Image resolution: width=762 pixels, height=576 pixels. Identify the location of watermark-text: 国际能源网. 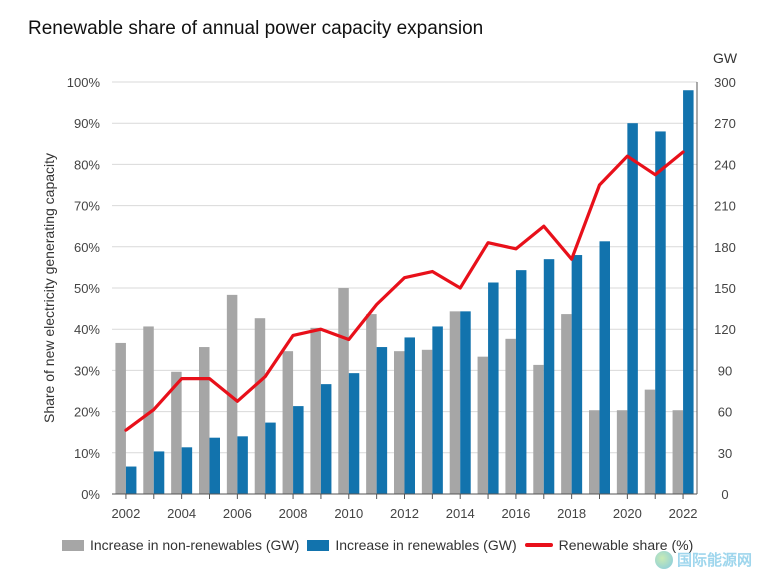
(714, 560).